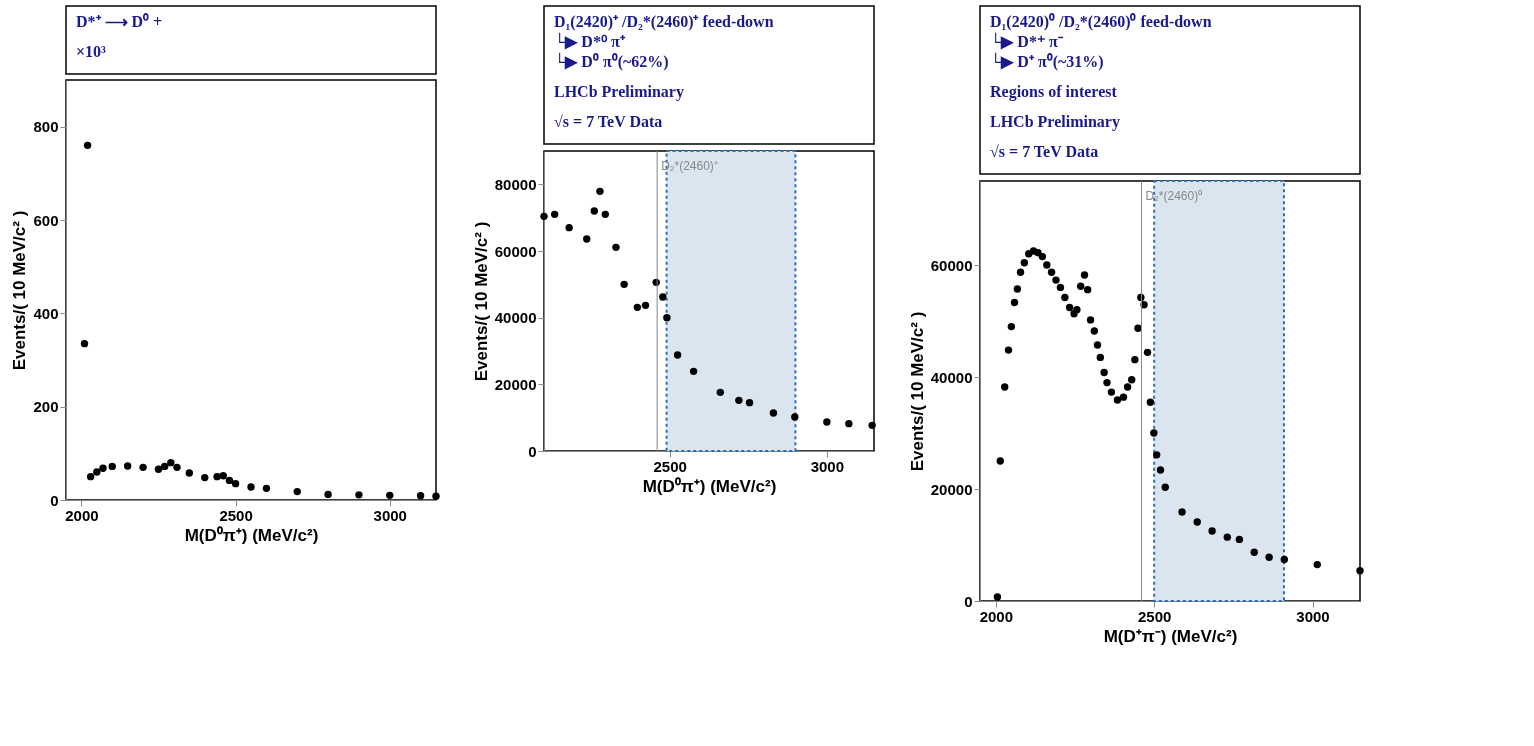  I want to click on text: ×10³, so click(91, 51).